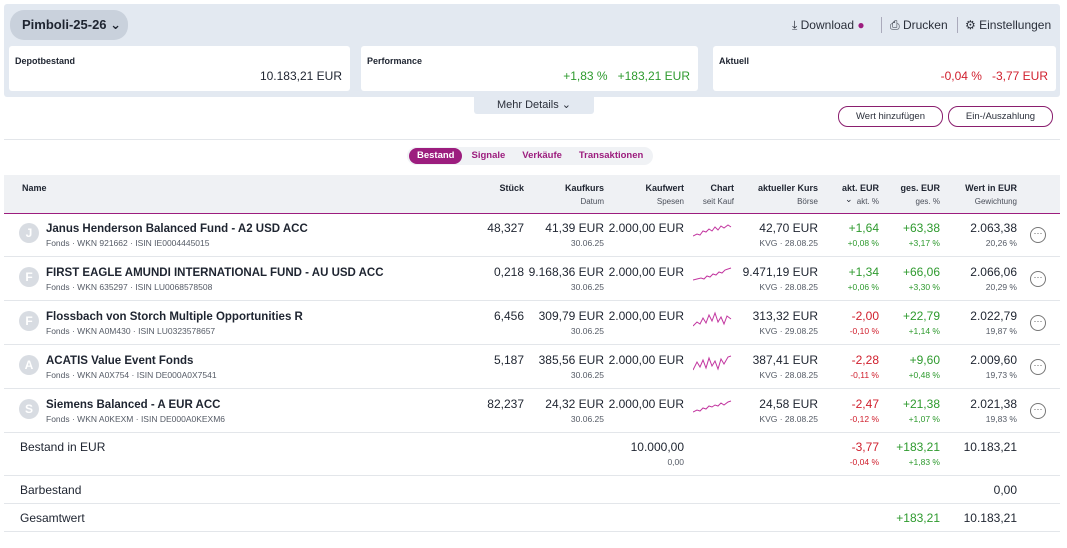  What do you see at coordinates (436, 156) in the screenshot?
I see `tab: Bestand` at bounding box center [436, 156].